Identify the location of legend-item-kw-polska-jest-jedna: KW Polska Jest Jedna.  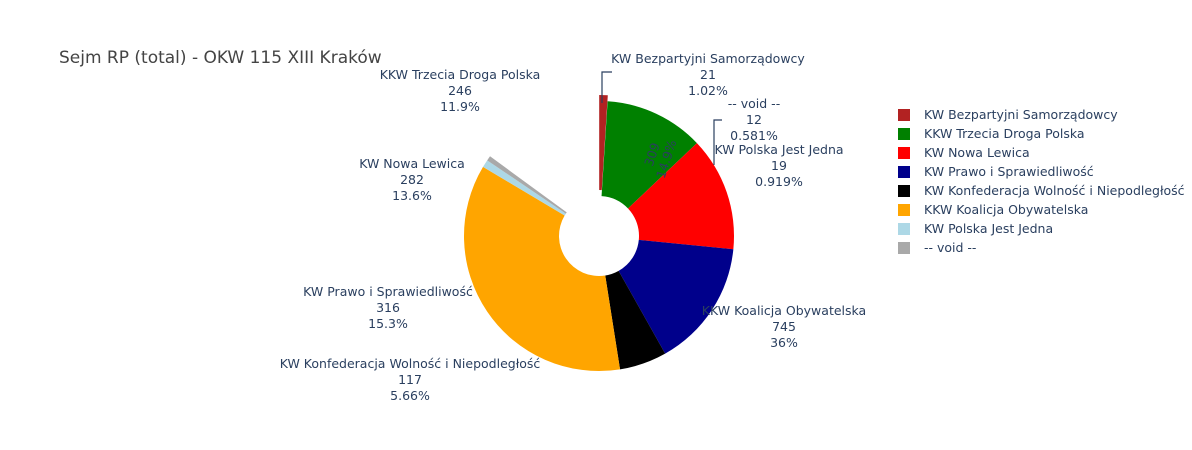
(975, 228).